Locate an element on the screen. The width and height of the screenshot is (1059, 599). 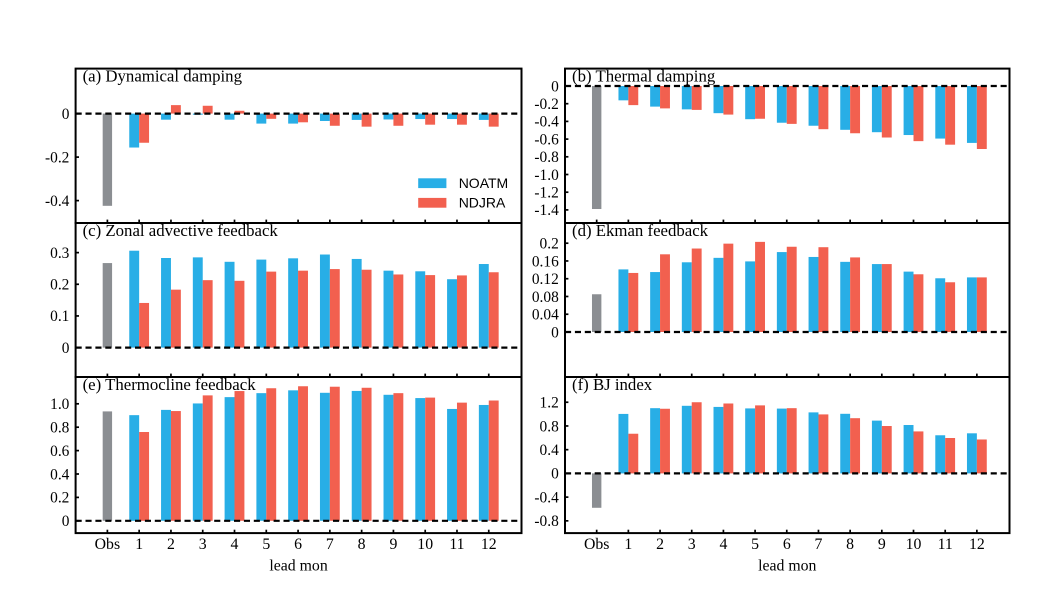
svg-text: -1.2 is located at coordinates (546, 193).